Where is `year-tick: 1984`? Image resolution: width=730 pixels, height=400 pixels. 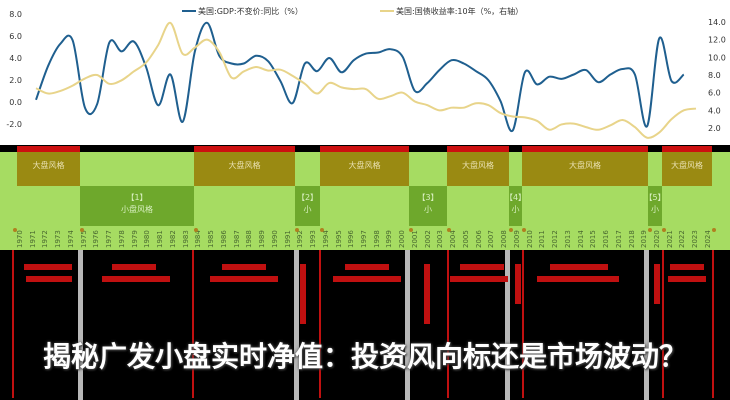
year-tick: 1984 is located at coordinates (198, 239).